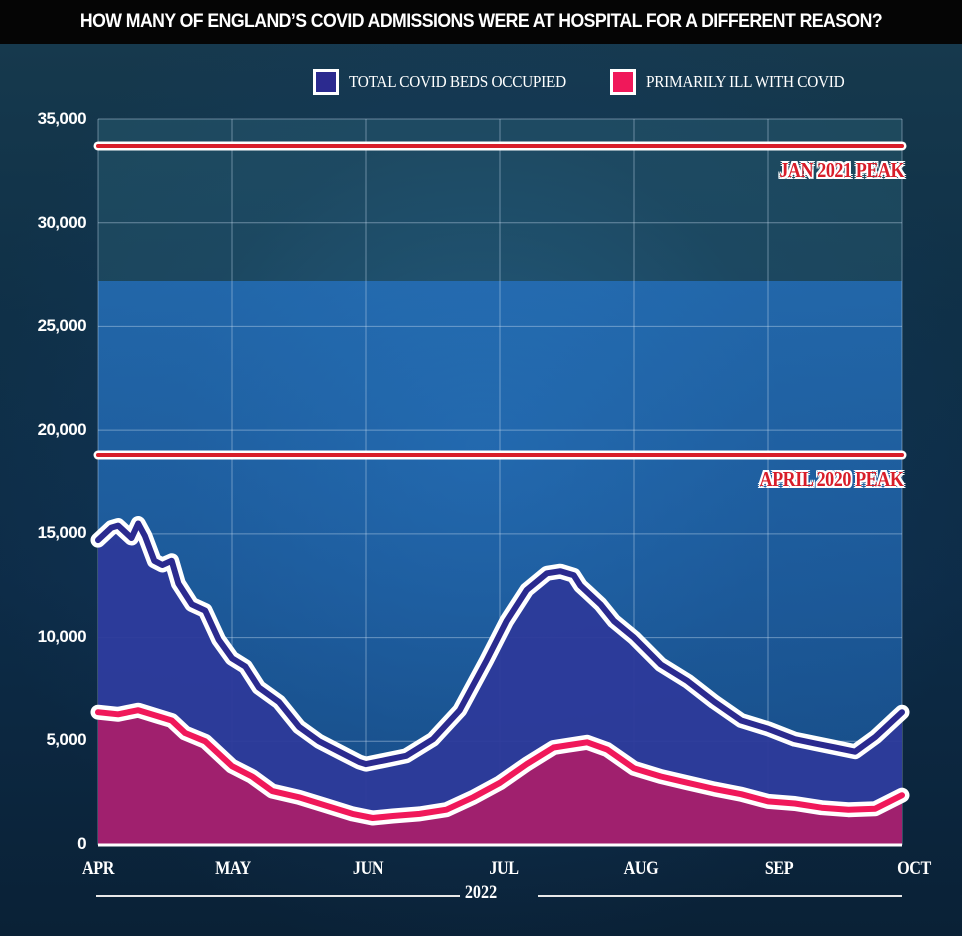 This screenshot has height=936, width=962. What do you see at coordinates (62, 636) in the screenshot?
I see `y-tick-label: 10,000` at bounding box center [62, 636].